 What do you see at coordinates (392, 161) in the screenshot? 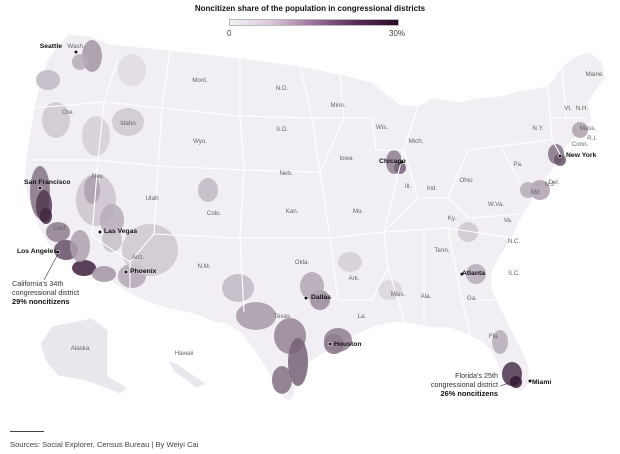
I see `city-label: Chicago` at bounding box center [392, 161].